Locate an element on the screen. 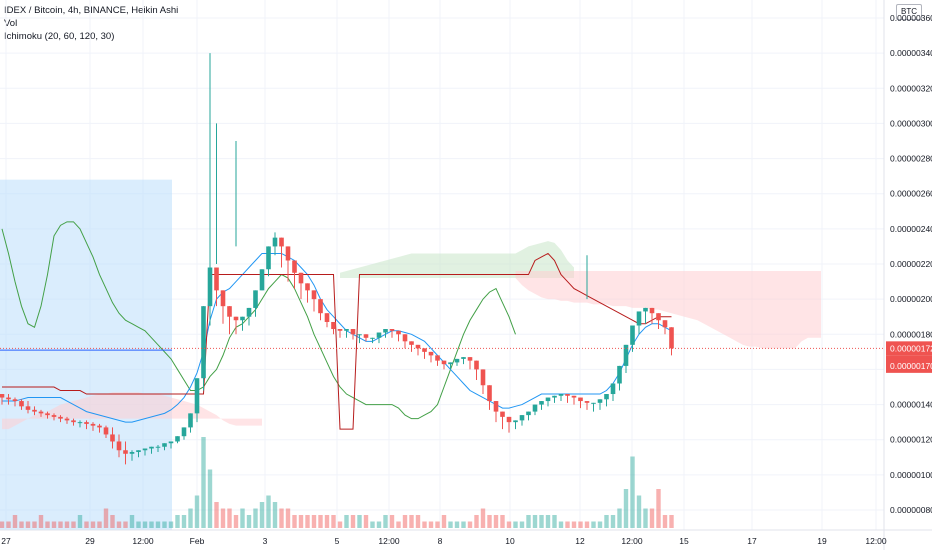  x-tick-label: 27 is located at coordinates (6, 541).